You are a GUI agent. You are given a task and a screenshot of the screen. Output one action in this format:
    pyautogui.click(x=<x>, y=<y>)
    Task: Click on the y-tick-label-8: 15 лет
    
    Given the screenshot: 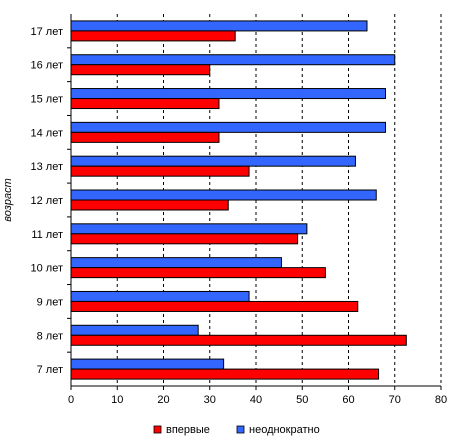 What is the action you would take?
    pyautogui.click(x=46, y=100)
    